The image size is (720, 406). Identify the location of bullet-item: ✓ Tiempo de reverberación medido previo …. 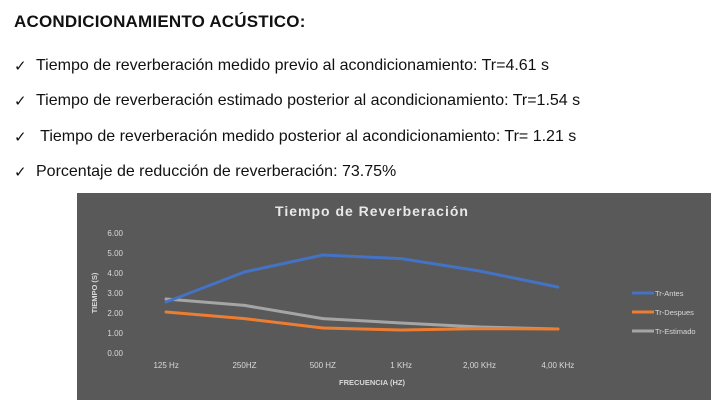
(297, 66).